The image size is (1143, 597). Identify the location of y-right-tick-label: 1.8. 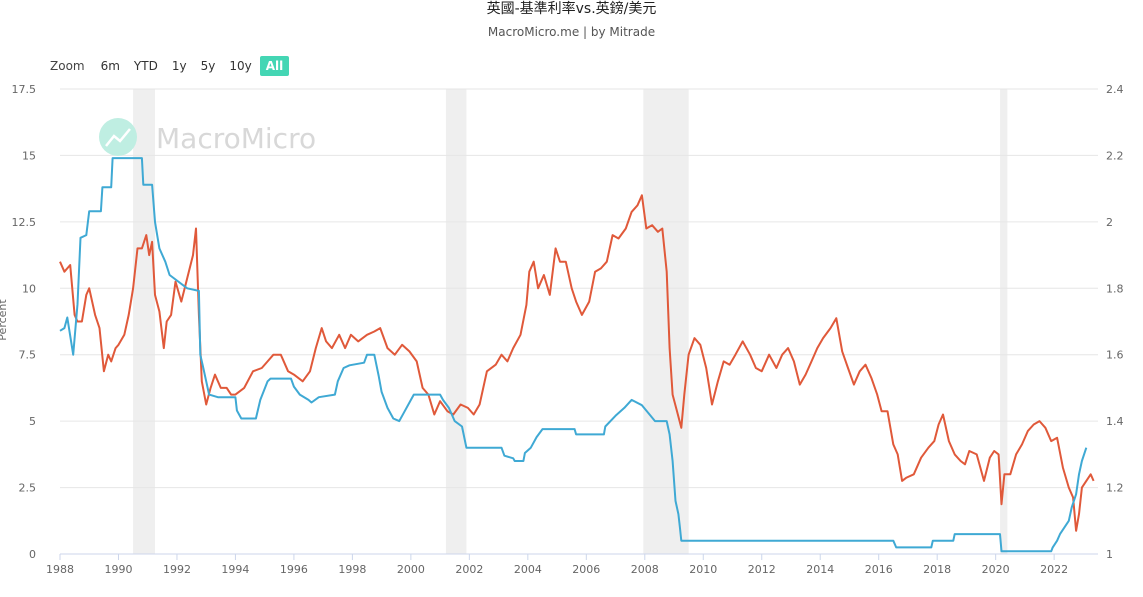
(1115, 288).